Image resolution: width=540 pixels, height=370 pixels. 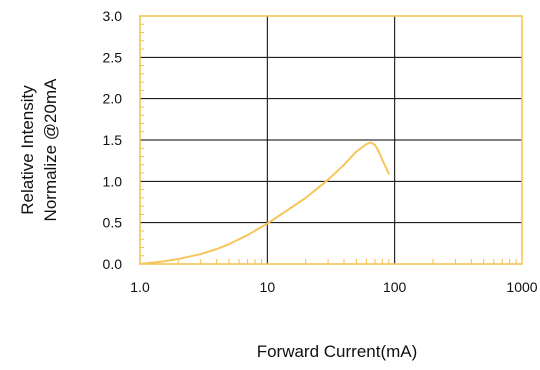 I want to click on y-tick-label: 2.0, so click(x=113, y=99).